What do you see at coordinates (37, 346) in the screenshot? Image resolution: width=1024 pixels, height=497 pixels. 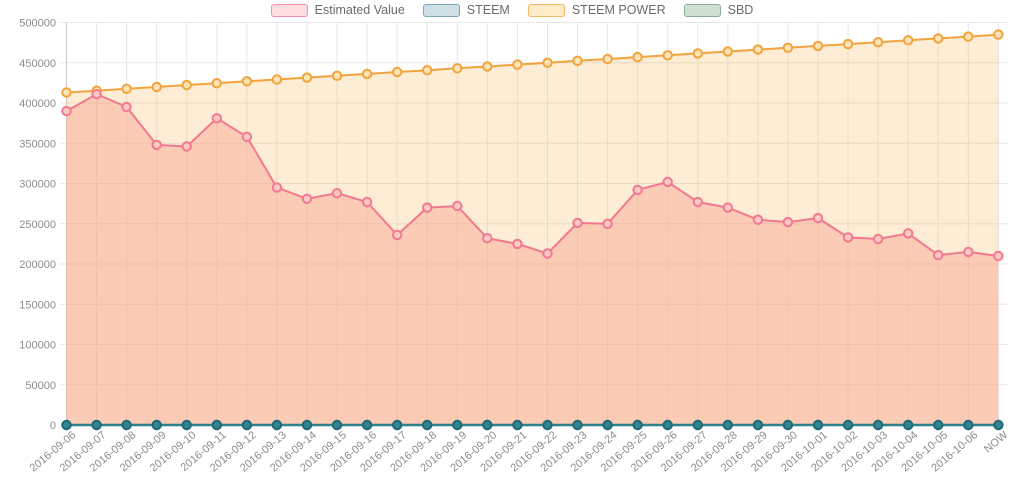 I see `svg-text: 100000` at bounding box center [37, 346].